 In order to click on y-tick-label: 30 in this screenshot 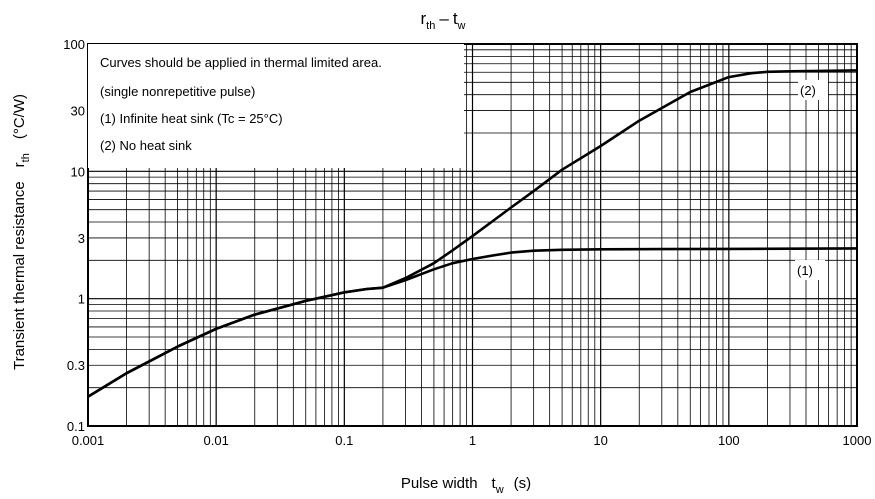, I will do `click(78, 111)`.